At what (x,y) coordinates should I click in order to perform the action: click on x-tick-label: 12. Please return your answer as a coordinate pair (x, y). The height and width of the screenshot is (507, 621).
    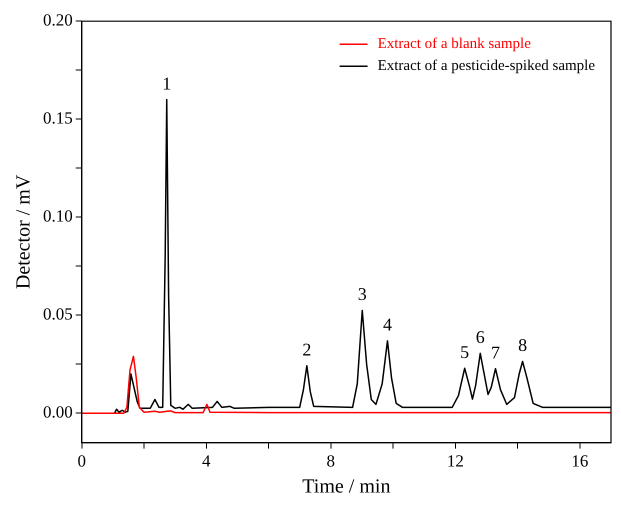
    Looking at the image, I should click on (455, 460).